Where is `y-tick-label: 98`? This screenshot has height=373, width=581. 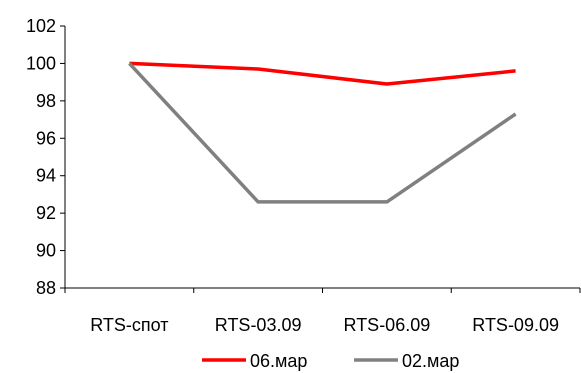 y-tick-label: 98 is located at coordinates (46, 101).